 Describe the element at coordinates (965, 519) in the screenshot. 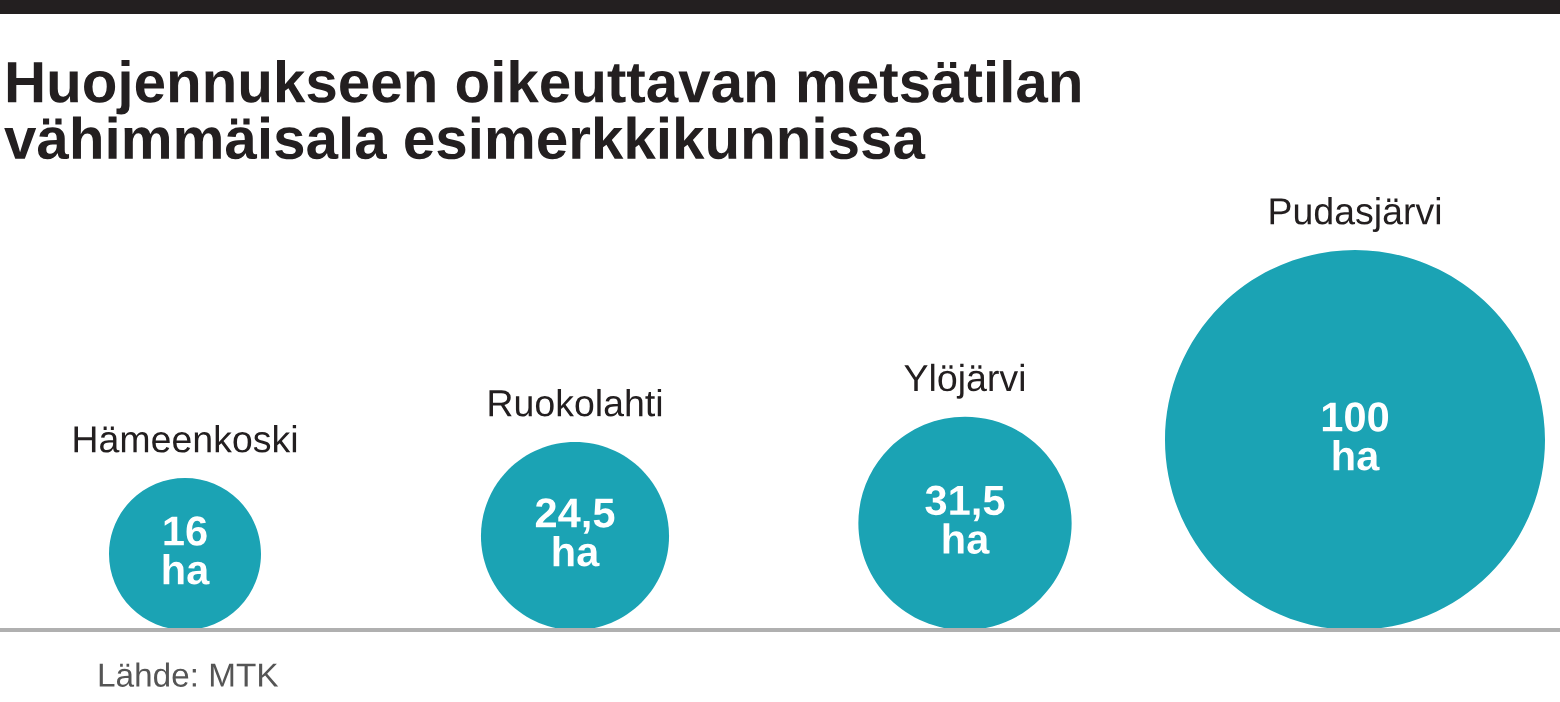

I see `data-label: 31,5 ha` at that location.